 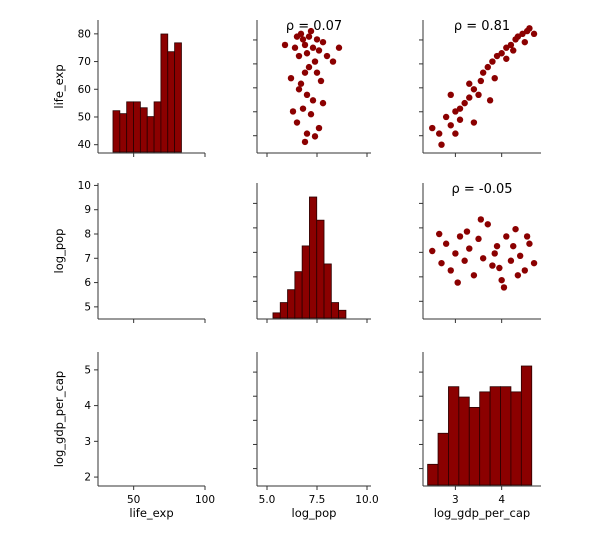 I want to click on x-tick-label: 7.5, so click(x=317, y=500).